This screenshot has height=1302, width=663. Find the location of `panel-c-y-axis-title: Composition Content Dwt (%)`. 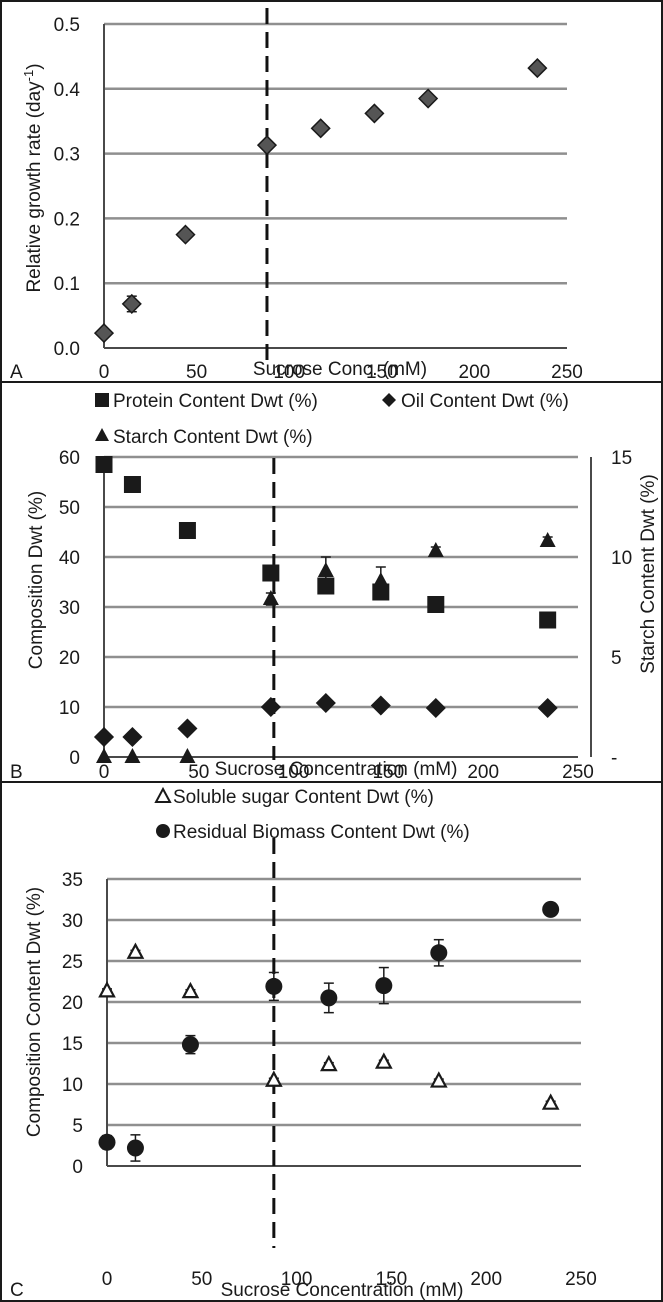

panel-c-y-axis-title: Composition Content Dwt (%) is located at coordinates (34, 1012).